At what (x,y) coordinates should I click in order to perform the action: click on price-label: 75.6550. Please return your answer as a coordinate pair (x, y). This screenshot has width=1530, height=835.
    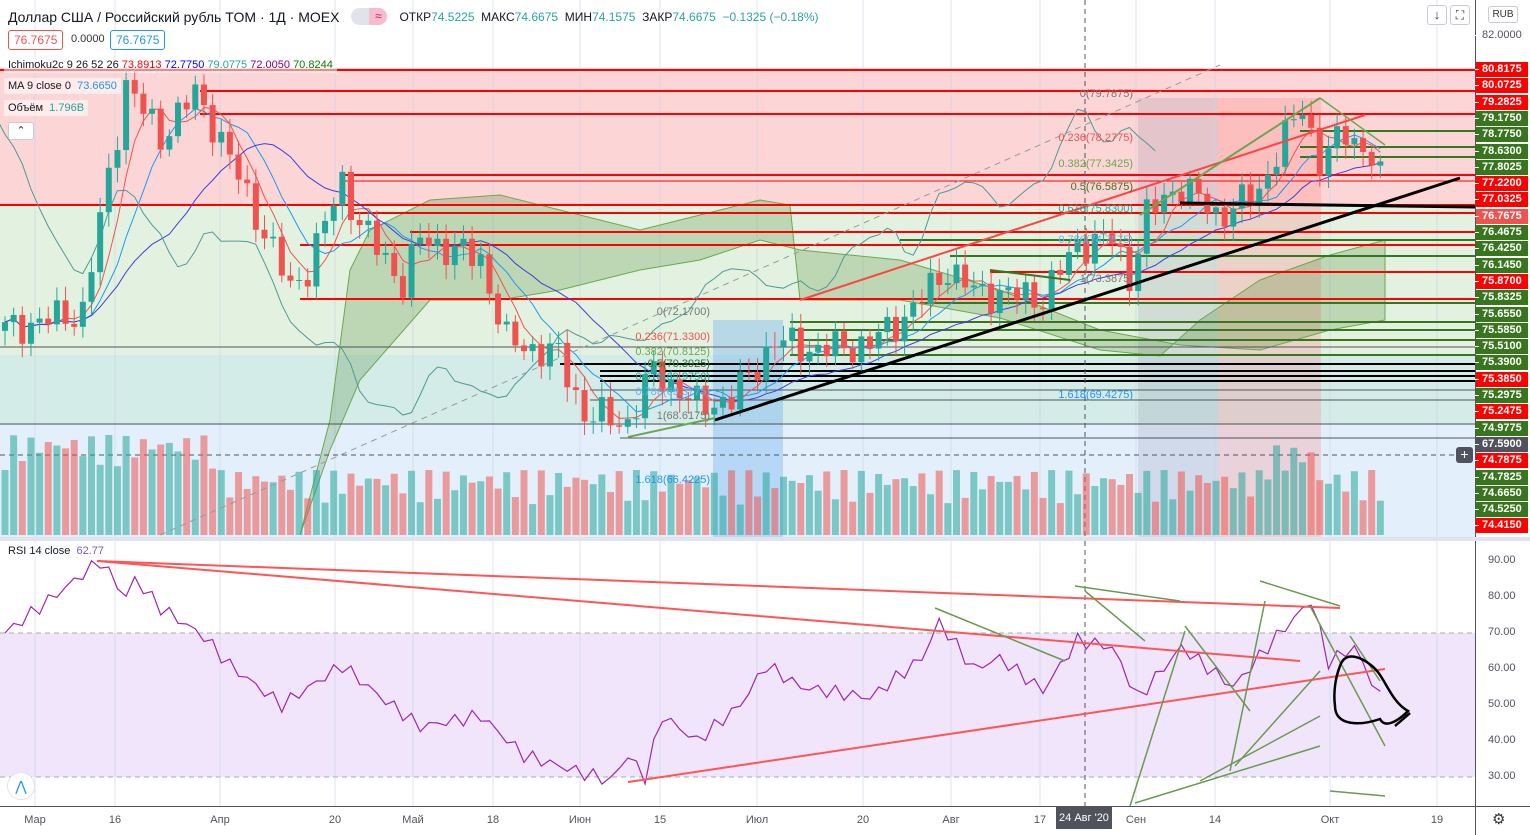
    Looking at the image, I should click on (1501, 314).